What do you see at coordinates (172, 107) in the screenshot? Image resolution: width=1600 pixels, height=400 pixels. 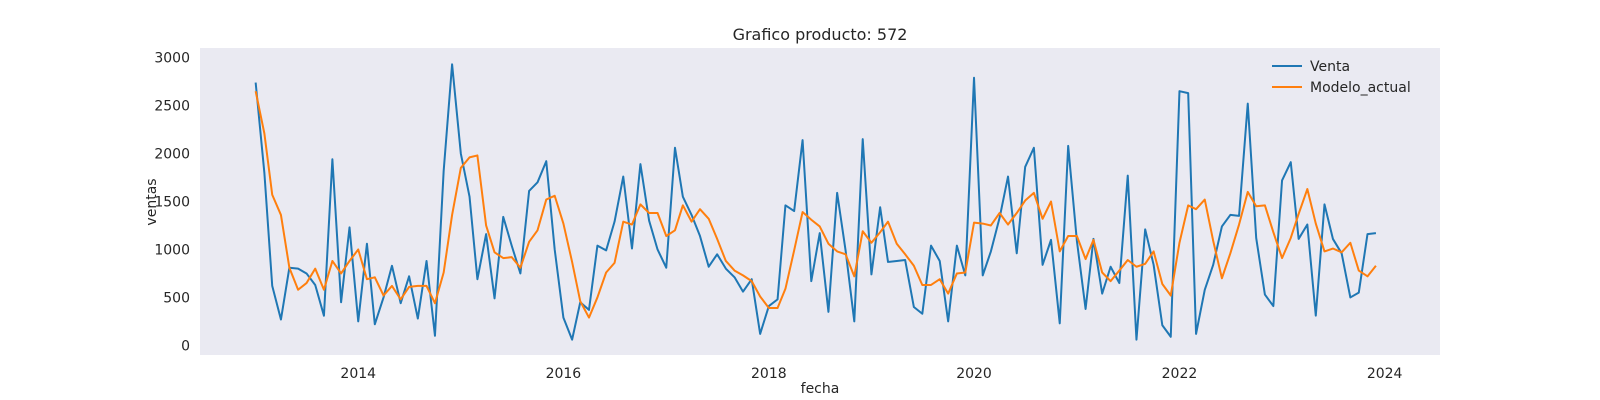 I see `y-tick-label: 2500` at bounding box center [172, 107].